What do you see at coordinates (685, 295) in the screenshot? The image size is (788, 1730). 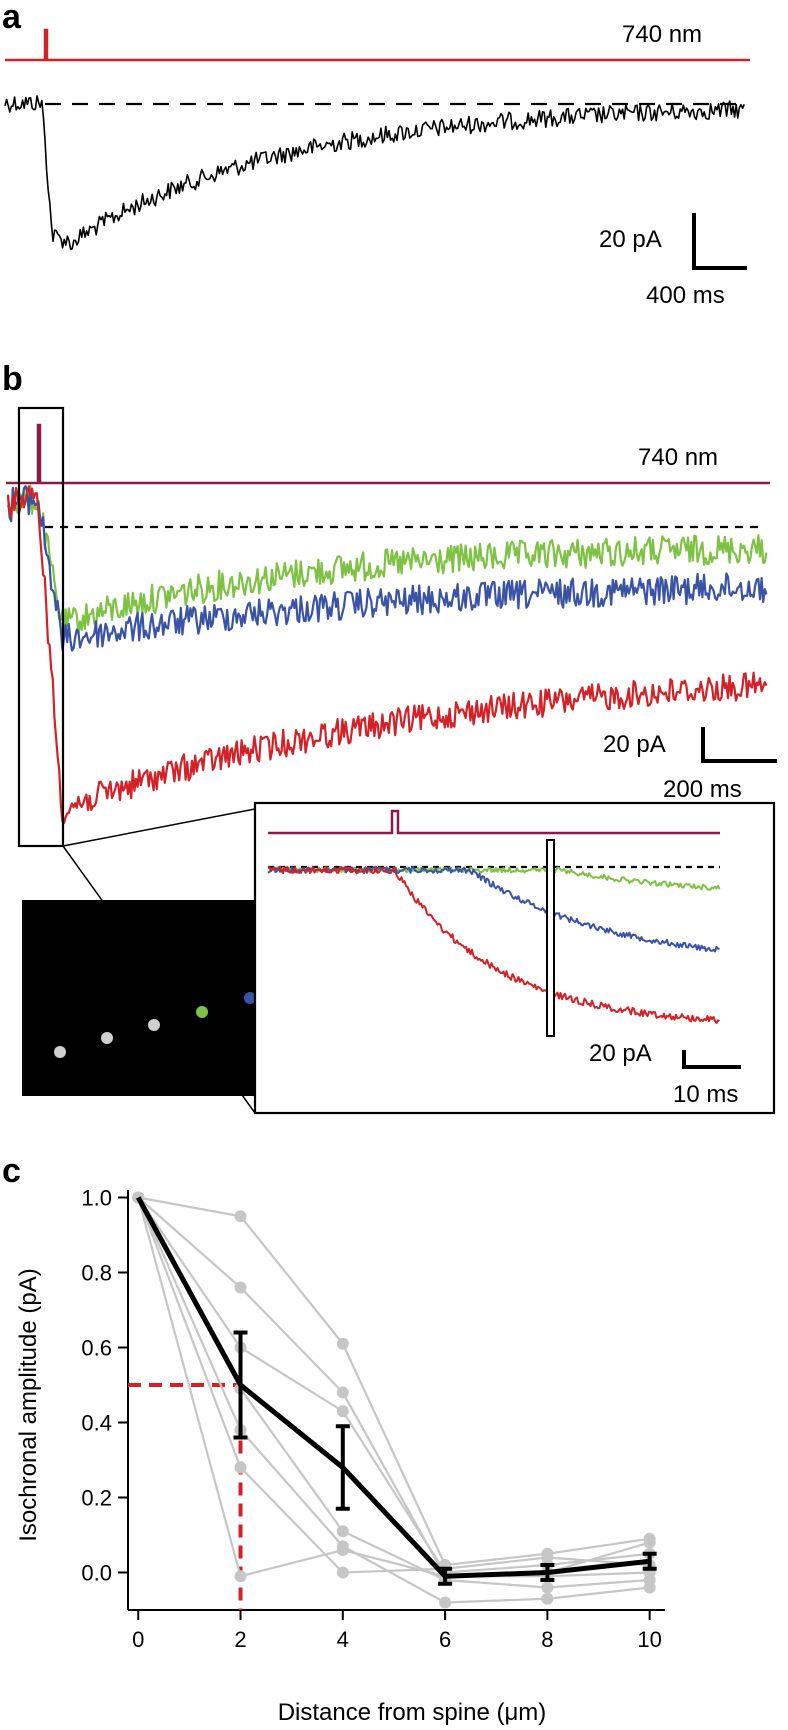 I see `panel-a-scale-x-label: 400 ms` at bounding box center [685, 295].